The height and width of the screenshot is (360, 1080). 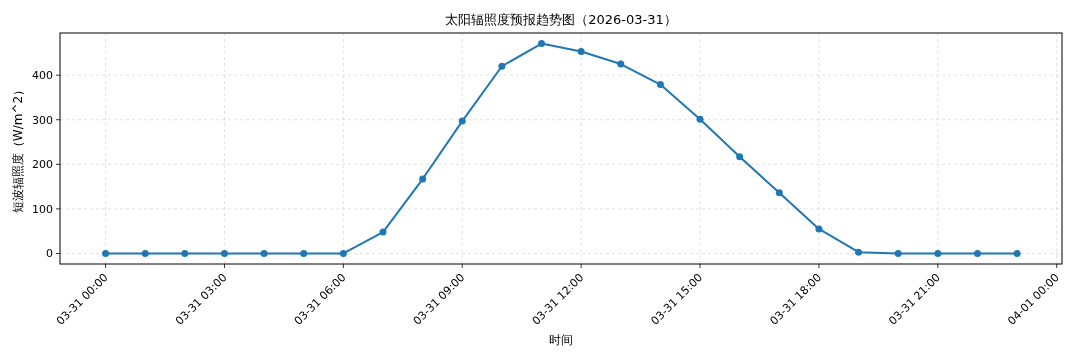 What do you see at coordinates (42, 120) in the screenshot?
I see `ytick: 300` at bounding box center [42, 120].